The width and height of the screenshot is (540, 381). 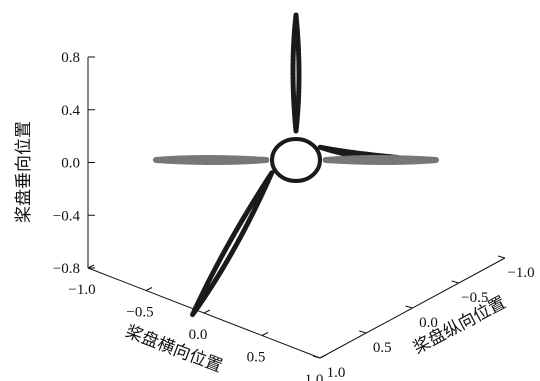 What do you see at coordinates (139, 313) in the screenshot?
I see `x-tick-label: −0.5` at bounding box center [139, 313].